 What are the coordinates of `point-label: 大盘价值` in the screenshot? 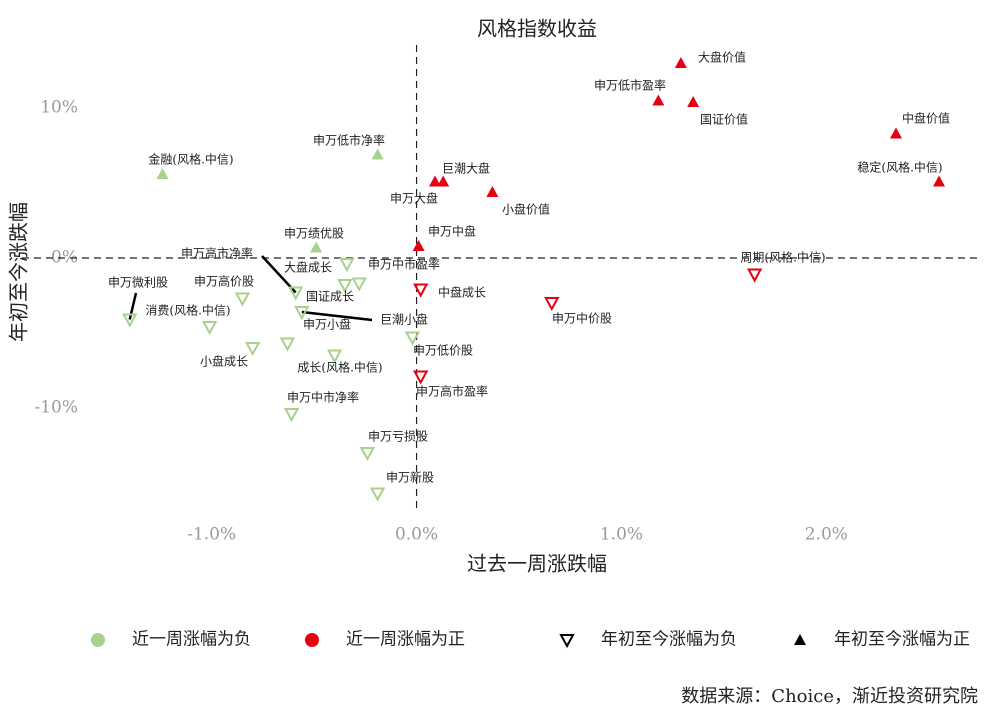 It's located at (722, 57).